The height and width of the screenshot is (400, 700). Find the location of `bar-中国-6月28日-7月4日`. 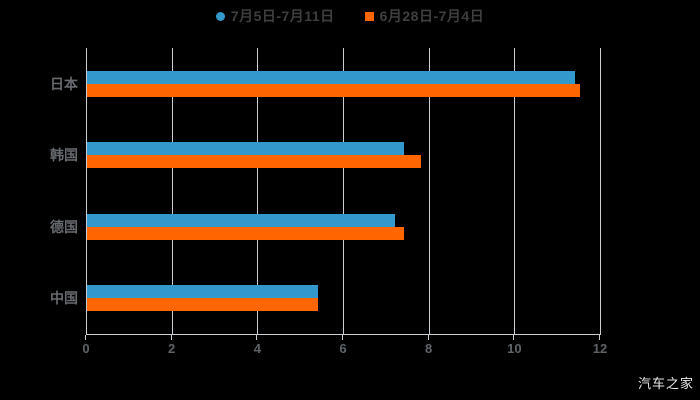

bar-中国-6月28日-7月4日 is located at coordinates (203, 305).